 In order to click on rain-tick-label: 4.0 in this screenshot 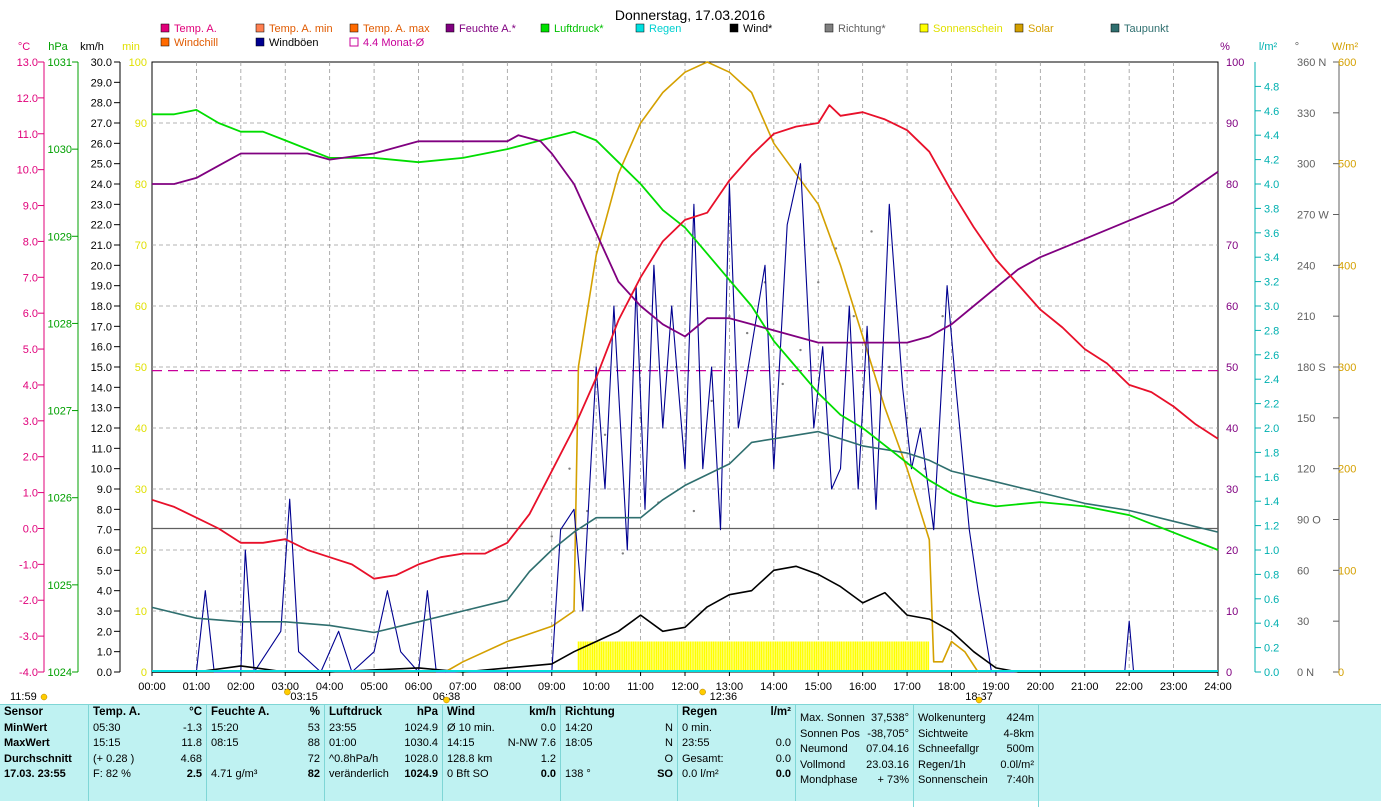, I will do `click(1271, 185)`.